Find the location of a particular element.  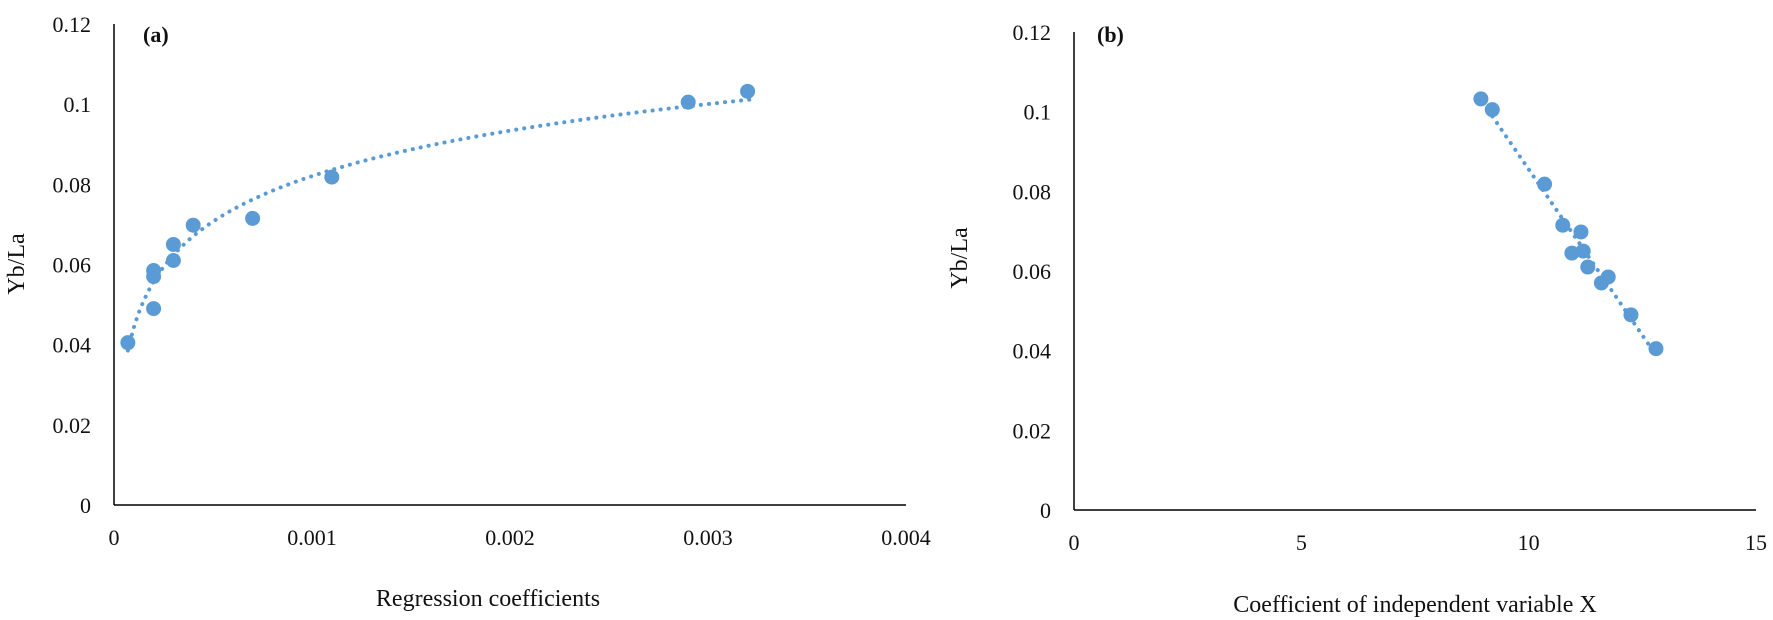

x-tick-label: 0.003 is located at coordinates (708, 537).